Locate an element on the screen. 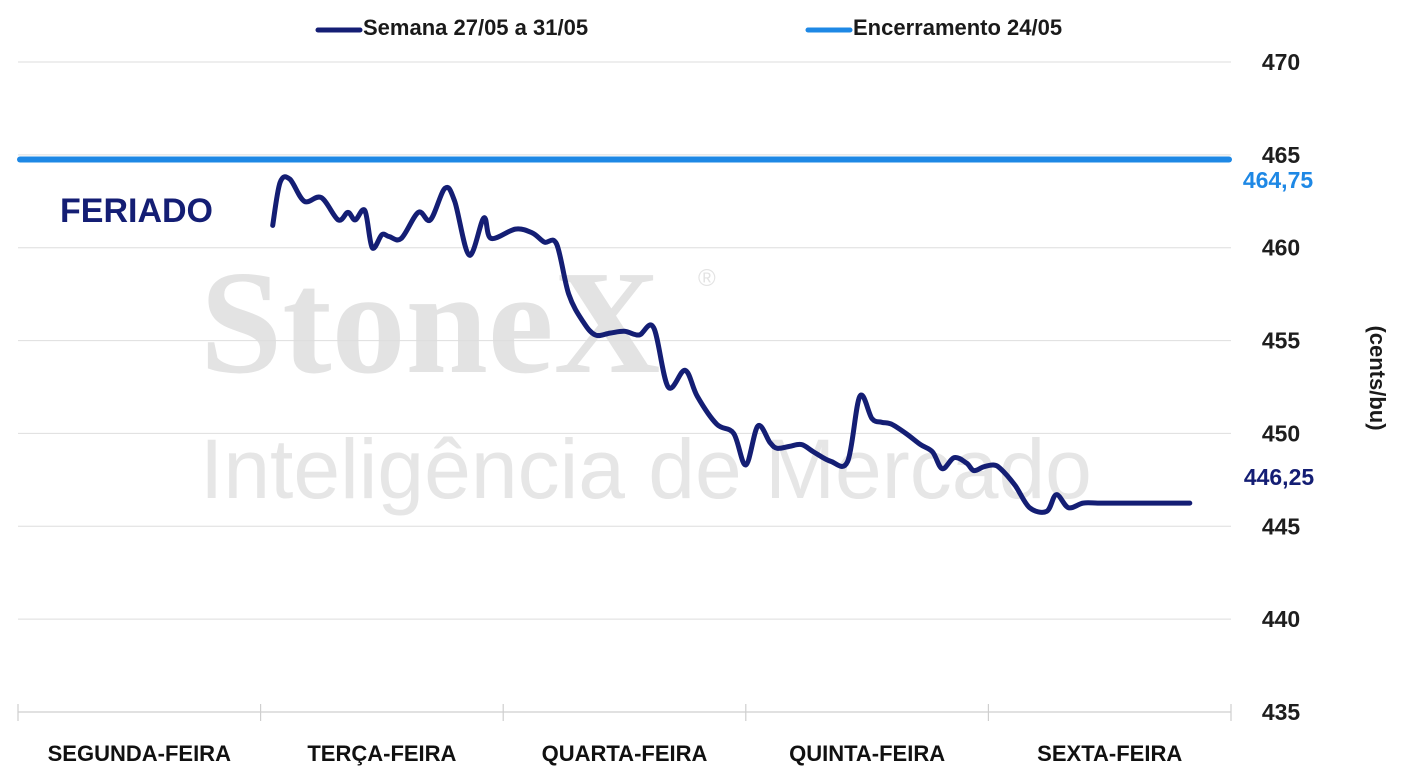  y-tick-label: 435 is located at coordinates (1281, 712).